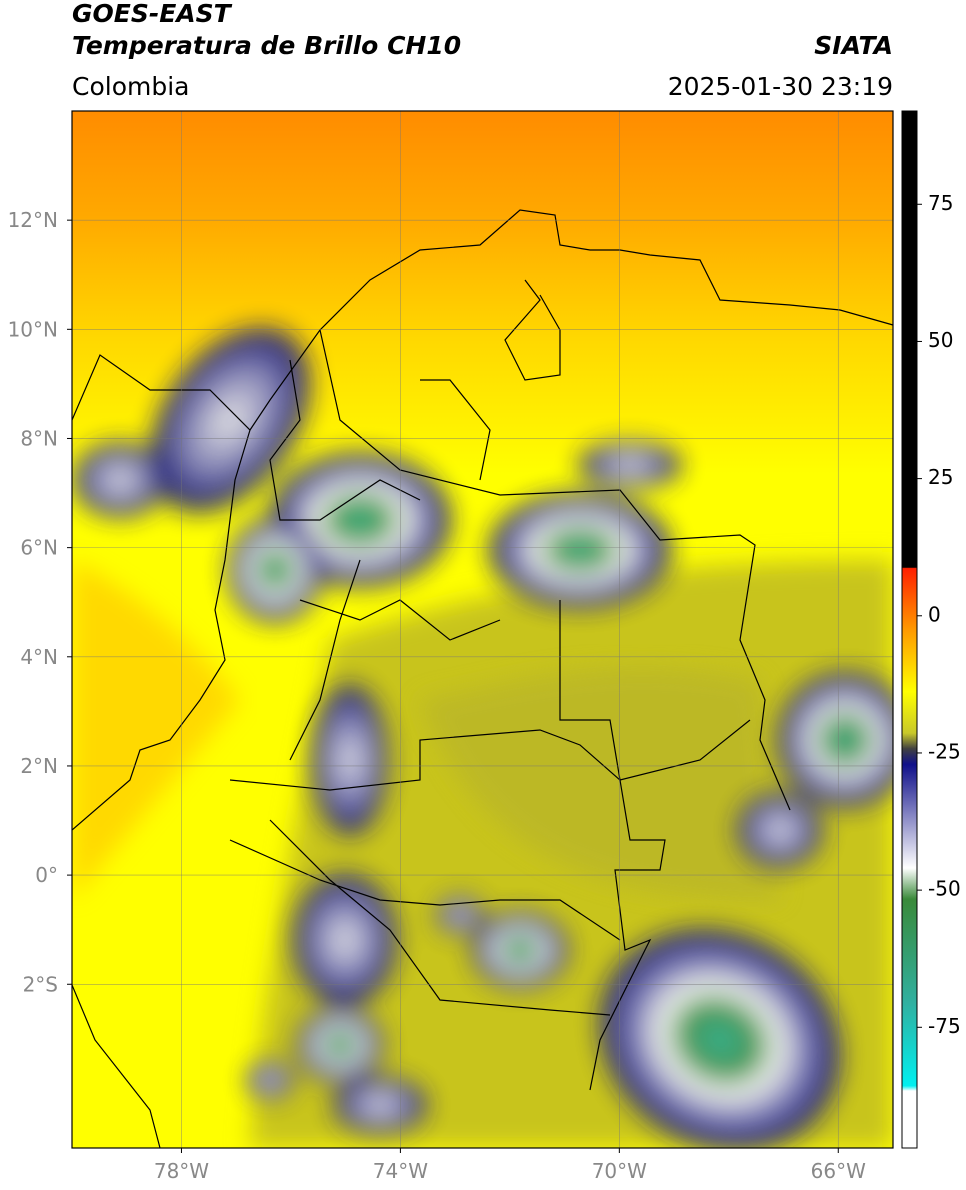 This screenshot has height=1190, width=966. What do you see at coordinates (39, 657) in the screenshot?
I see `y-tick-label: 4°N` at bounding box center [39, 657].